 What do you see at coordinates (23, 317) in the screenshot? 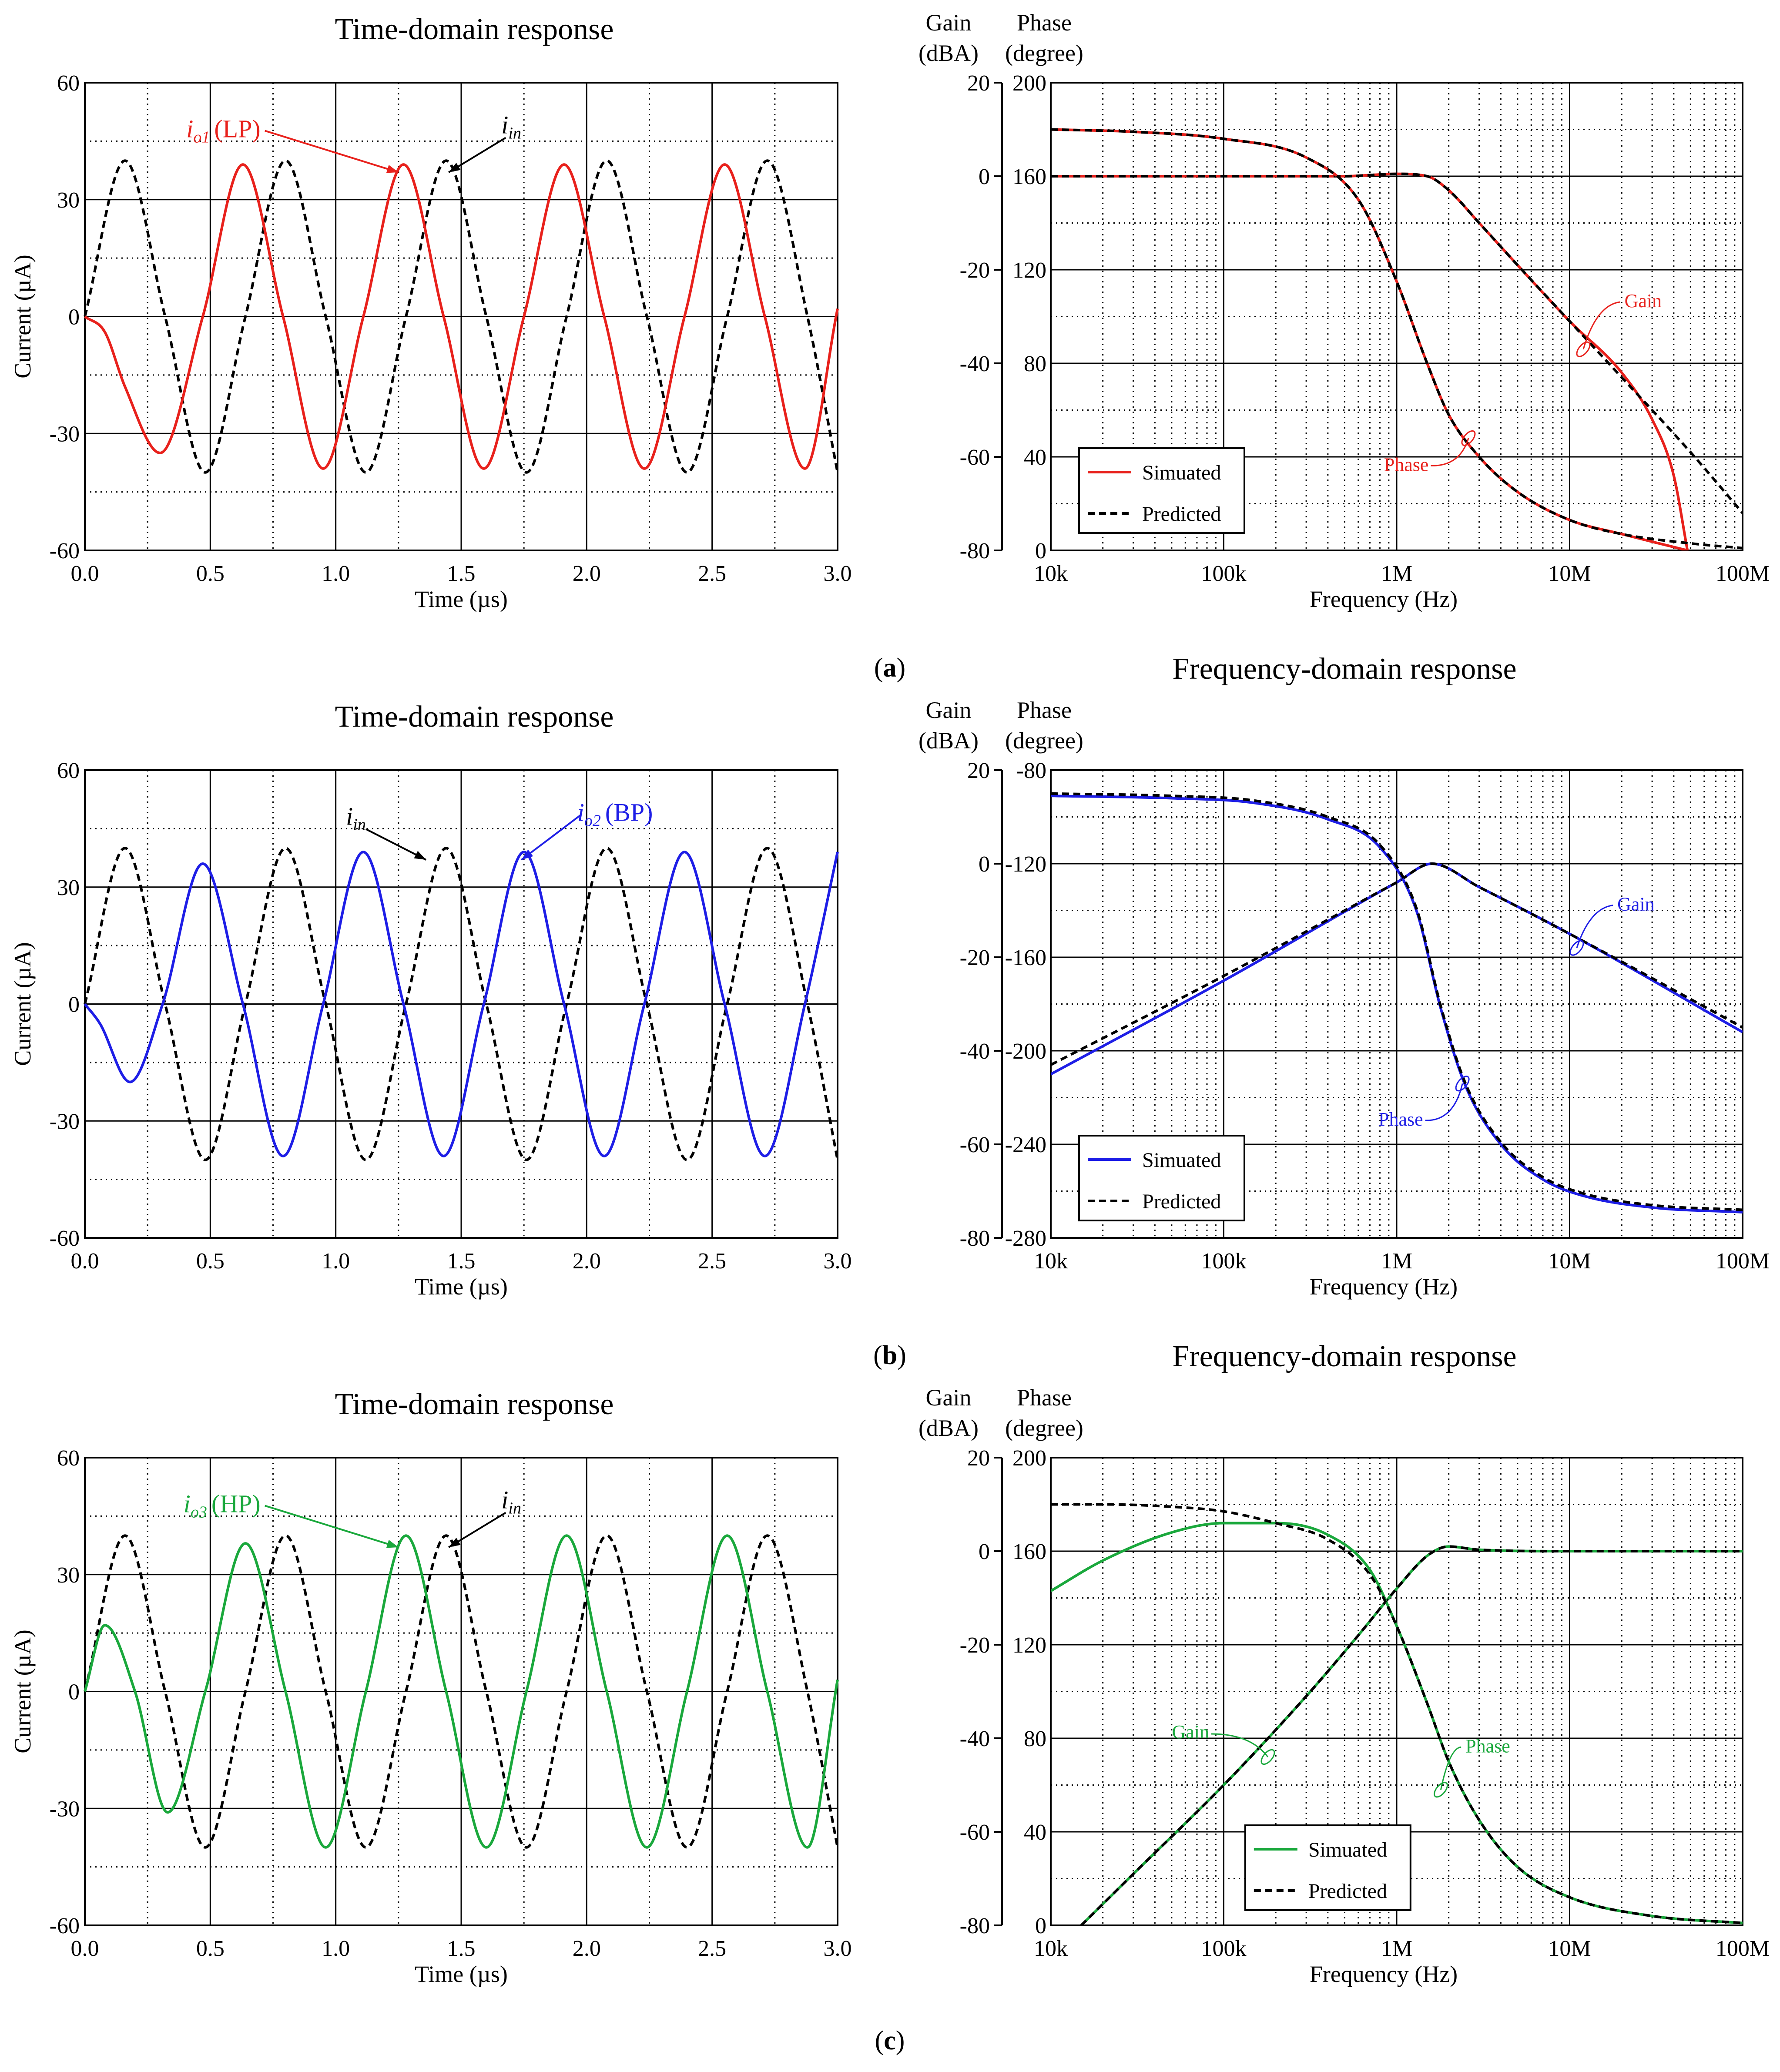
I see `y-axis-label: Current (µA)` at bounding box center [23, 317].